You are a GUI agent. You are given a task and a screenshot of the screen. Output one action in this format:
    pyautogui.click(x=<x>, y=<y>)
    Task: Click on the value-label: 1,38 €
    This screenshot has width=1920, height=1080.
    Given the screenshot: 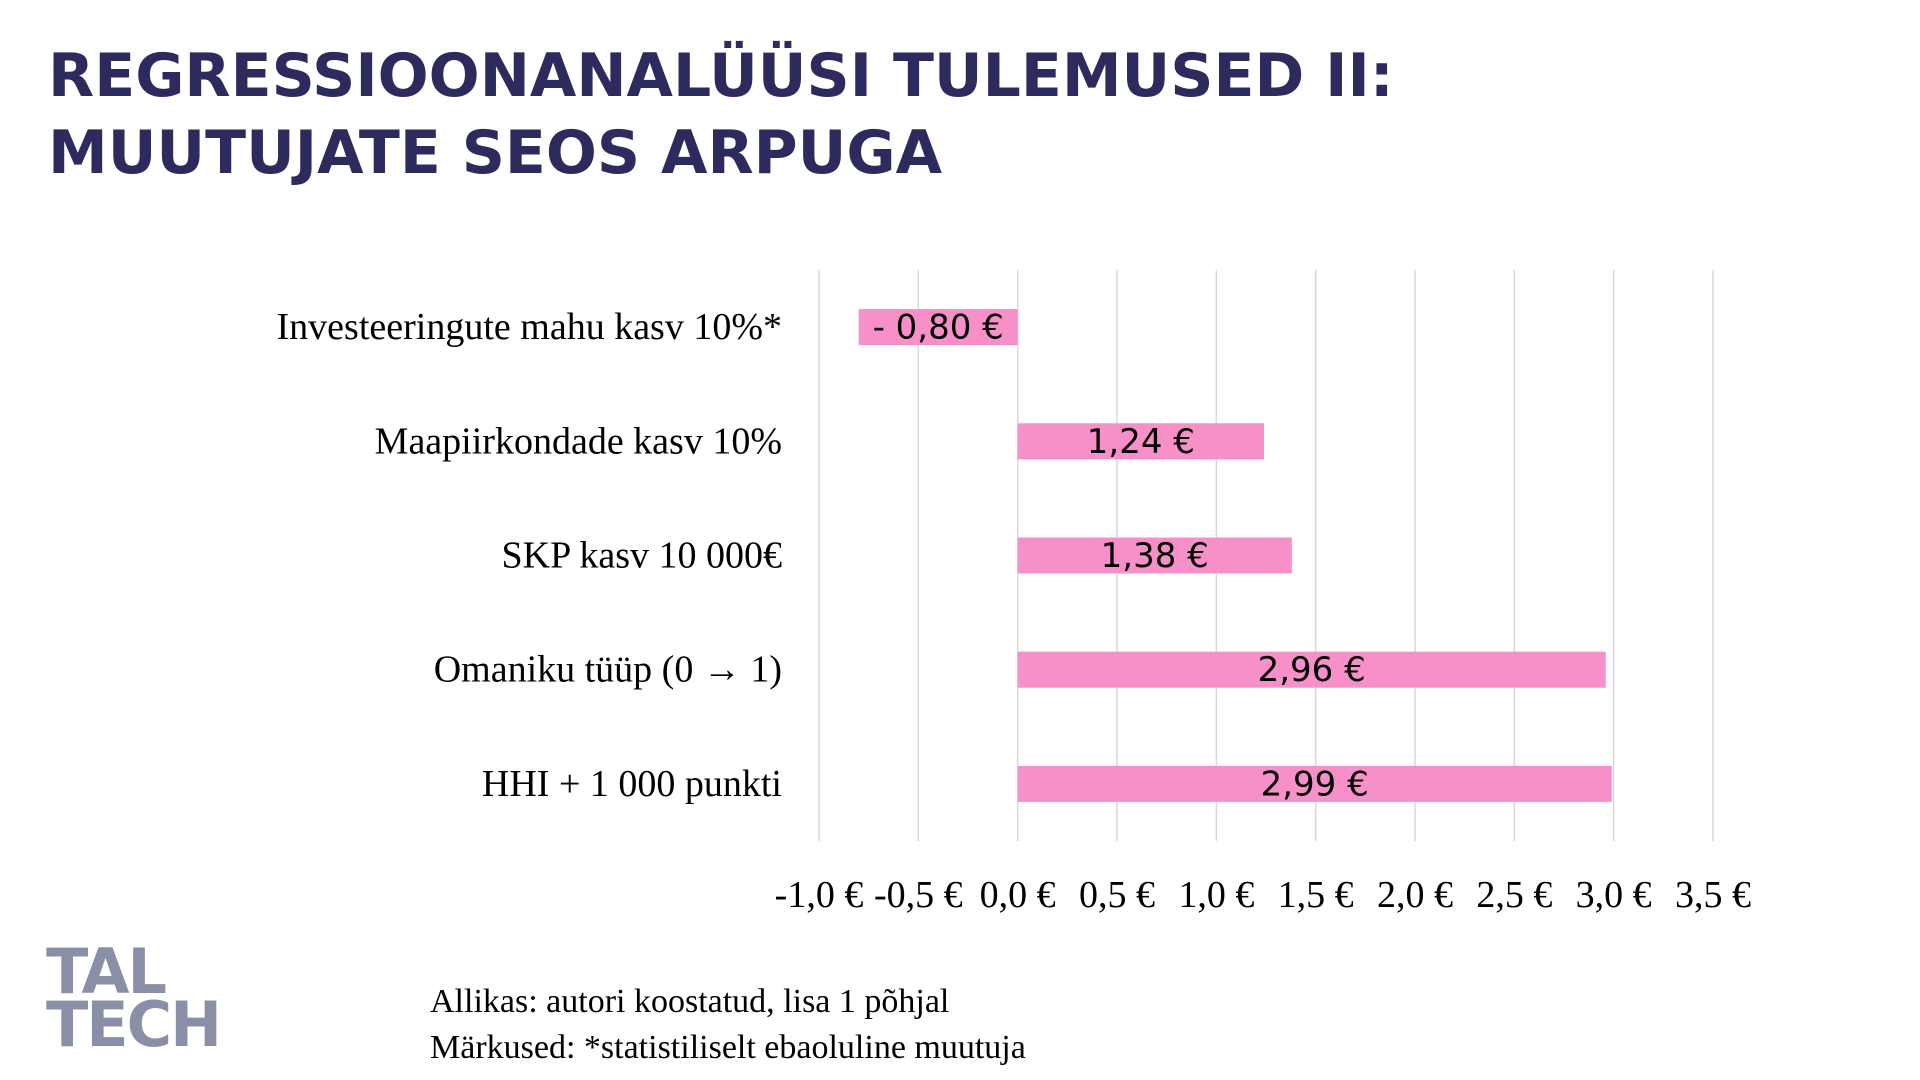 What is the action you would take?
    pyautogui.click(x=1155, y=556)
    